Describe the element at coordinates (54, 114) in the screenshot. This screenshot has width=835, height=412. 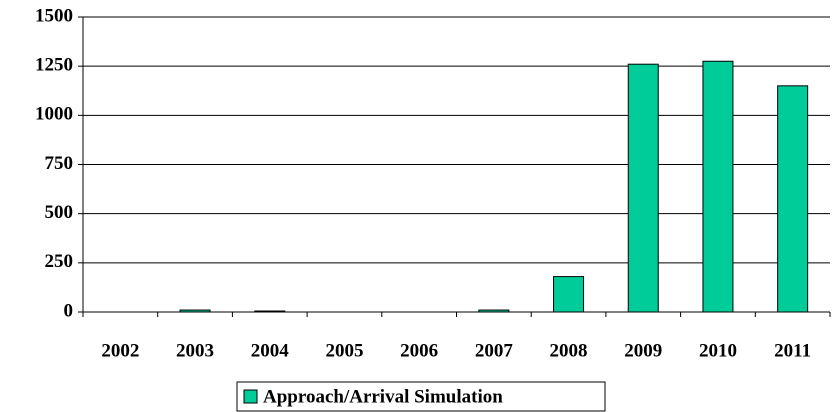
I see `y-tick-label: 1000` at that location.